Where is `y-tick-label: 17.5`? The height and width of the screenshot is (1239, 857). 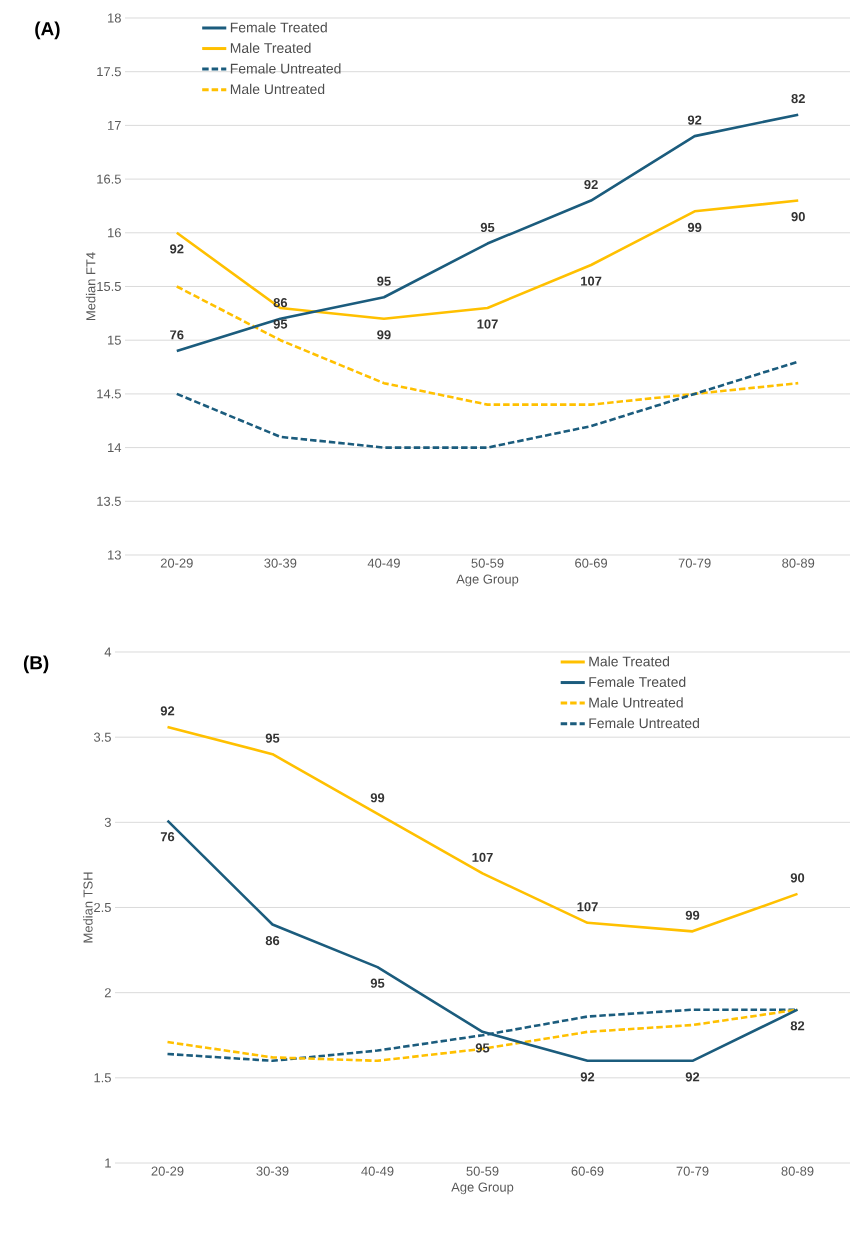
y-tick-label: 17.5 is located at coordinates (109, 72).